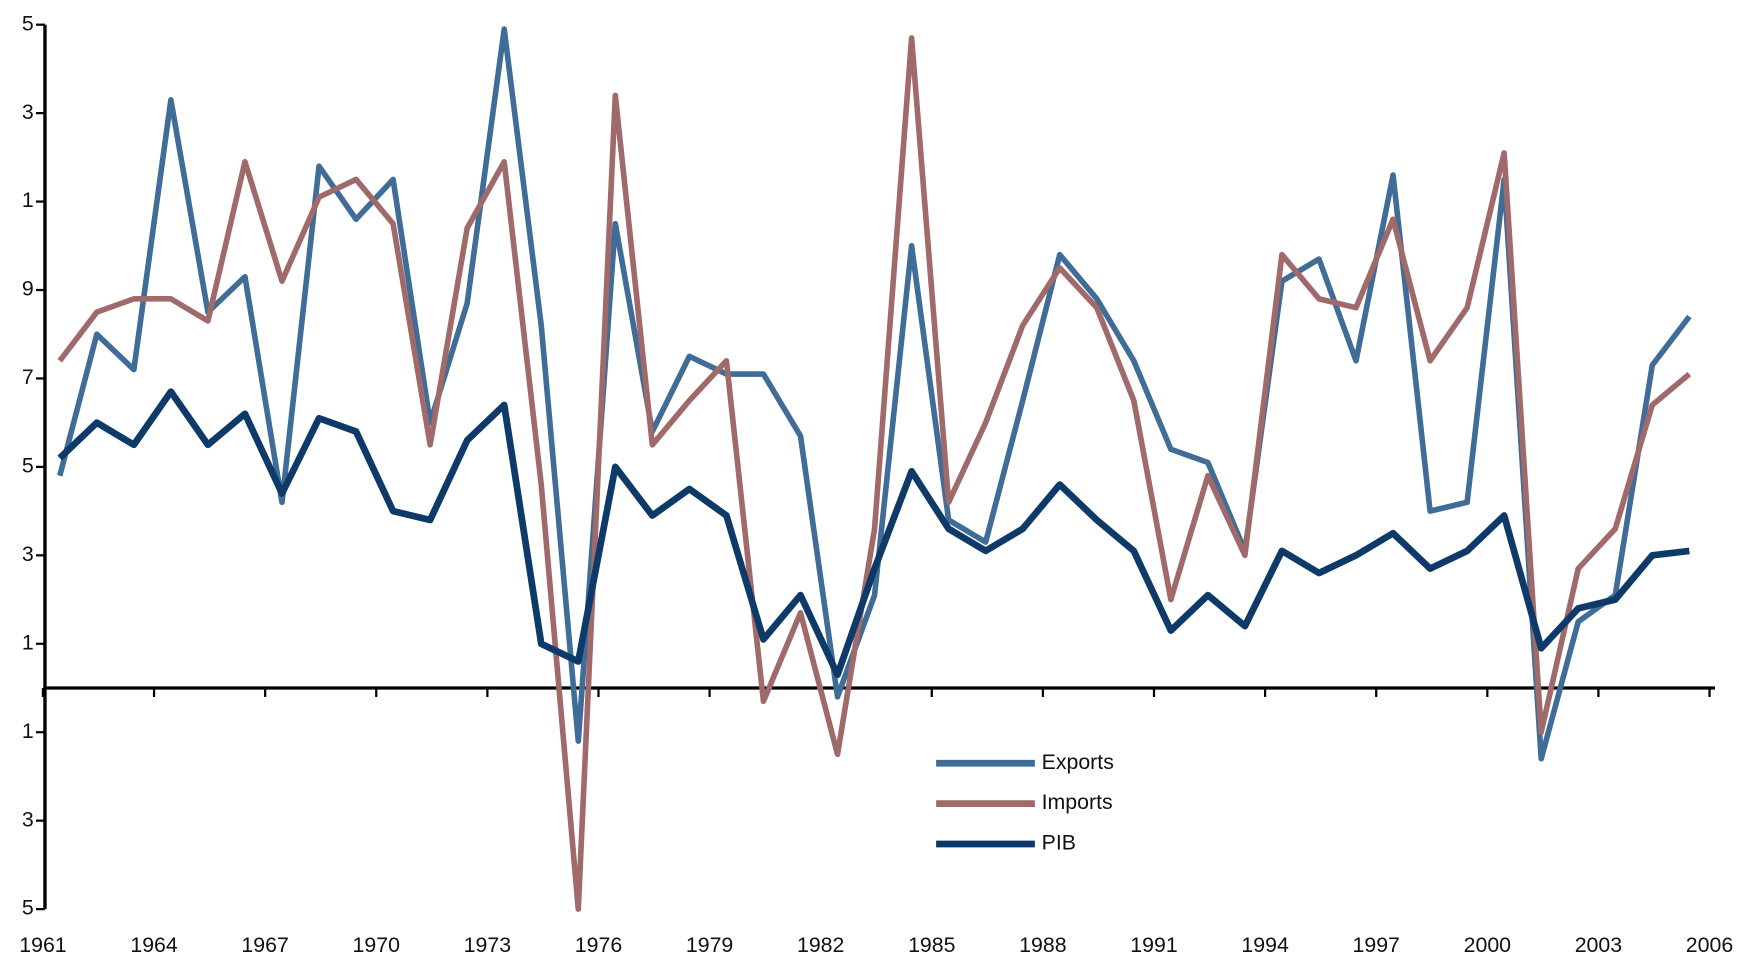 This screenshot has width=1760, height=954. Describe the element at coordinates (1598, 943) in the screenshot. I see `x-tick-label: 2003` at that location.